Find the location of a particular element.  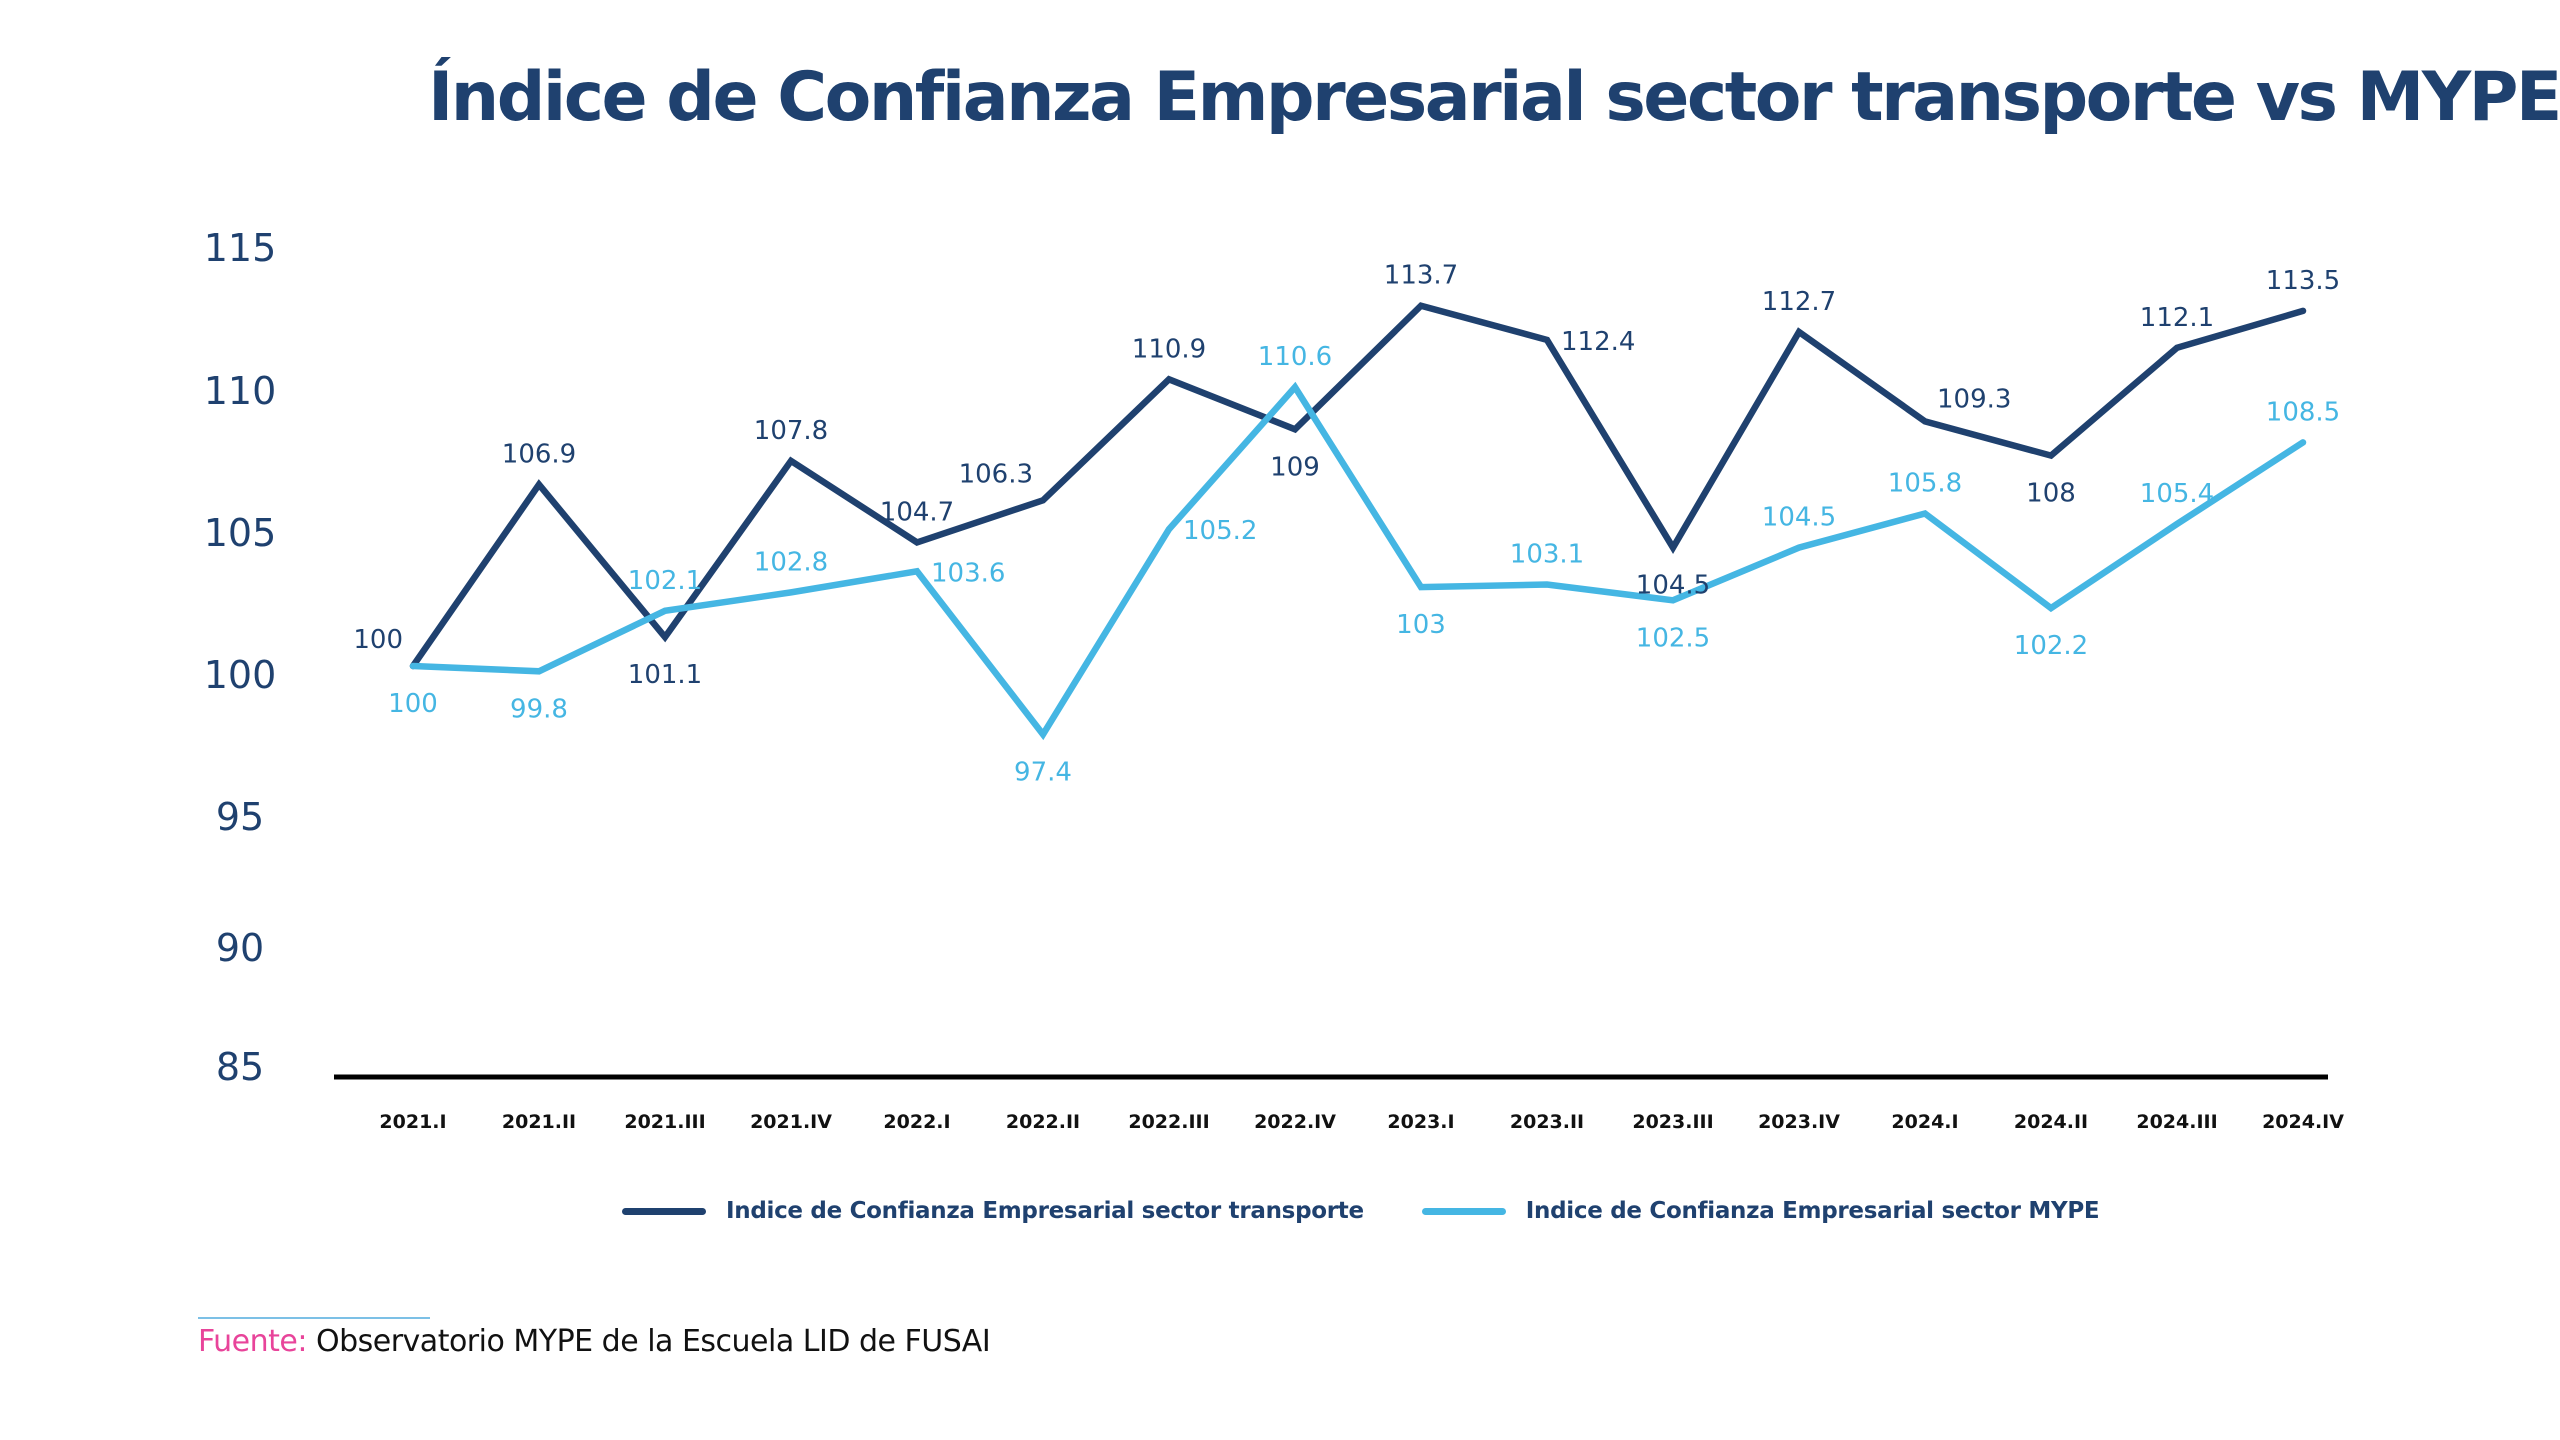

x-tick-label: 2024.II is located at coordinates (2051, 1122).